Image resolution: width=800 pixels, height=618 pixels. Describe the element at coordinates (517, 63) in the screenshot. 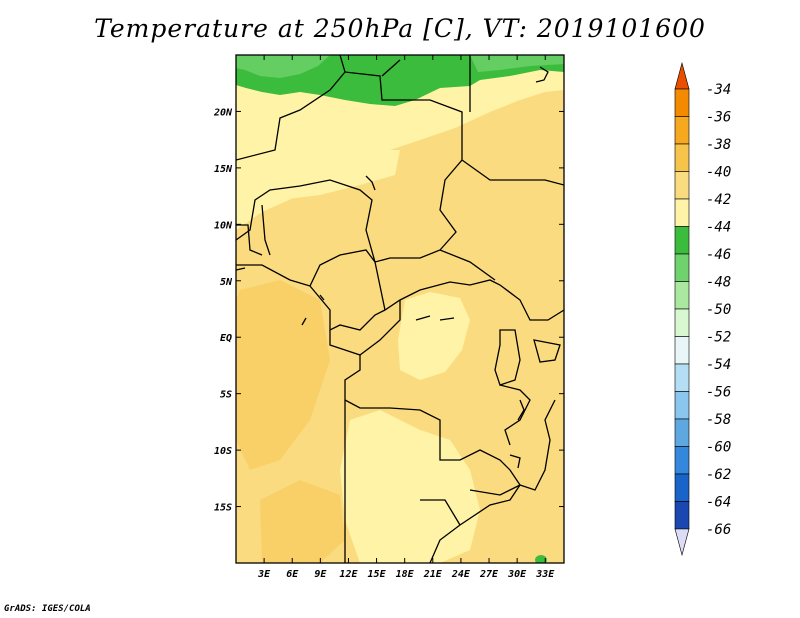

I see `field-cold-patch-northeast` at that location.